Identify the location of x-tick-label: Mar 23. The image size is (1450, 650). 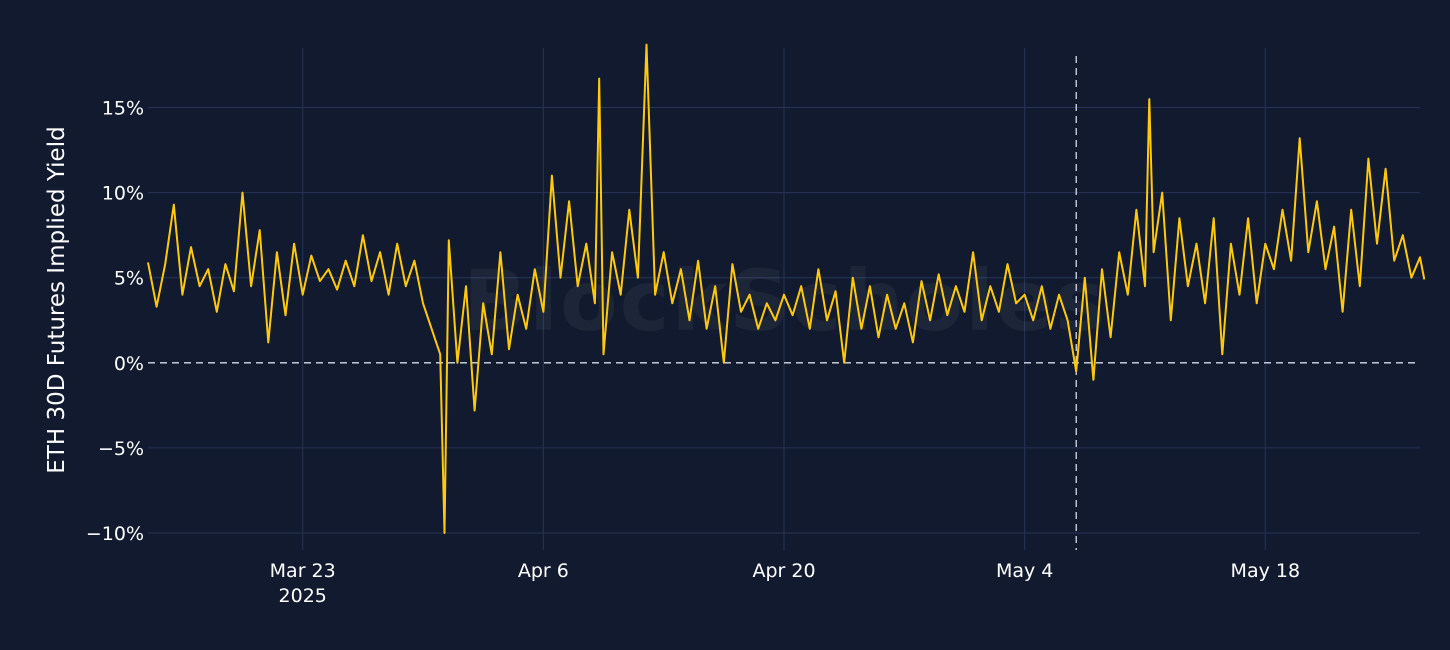
(303, 571).